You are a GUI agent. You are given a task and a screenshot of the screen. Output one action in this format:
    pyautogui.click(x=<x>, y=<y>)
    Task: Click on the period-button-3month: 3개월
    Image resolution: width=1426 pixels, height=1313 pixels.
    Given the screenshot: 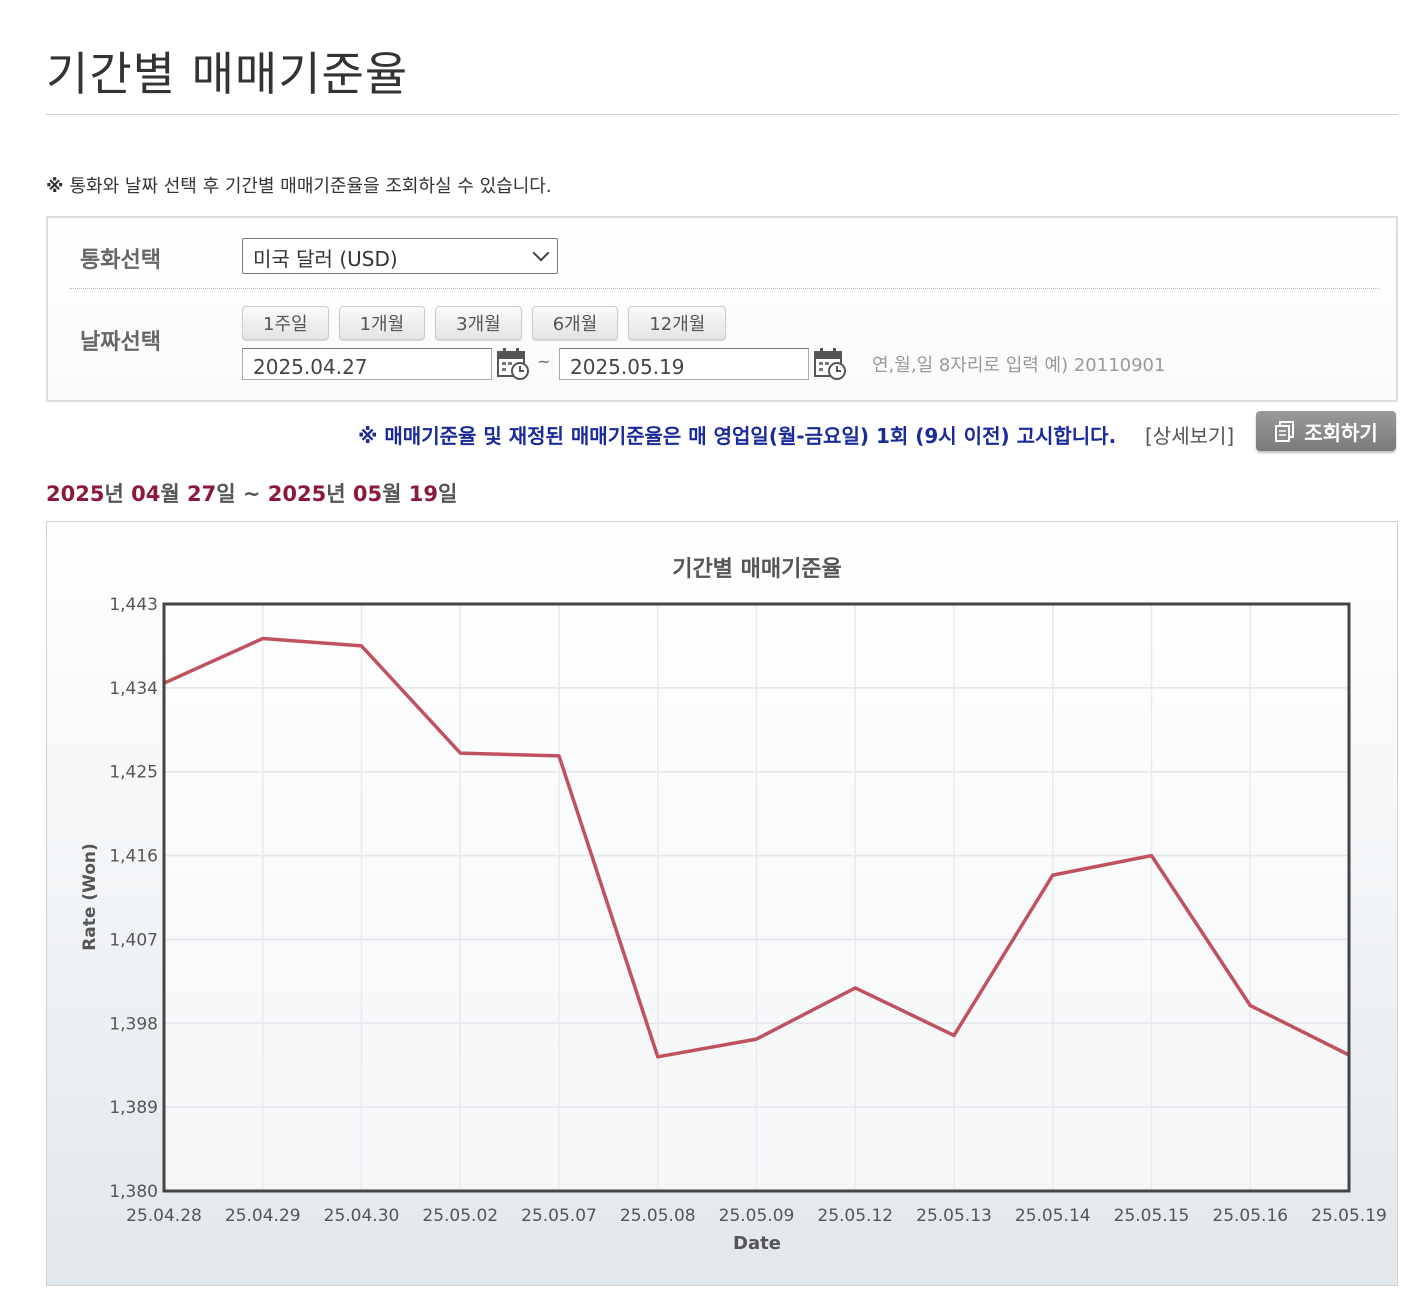 What is the action you would take?
    pyautogui.click(x=478, y=323)
    